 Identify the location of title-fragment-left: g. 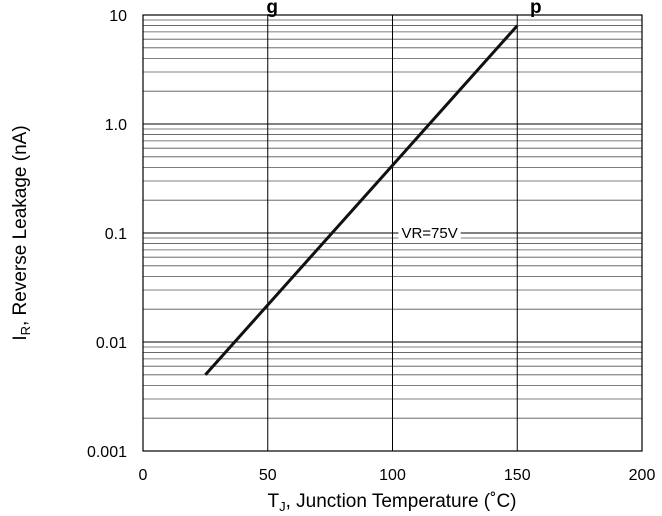
(272, 9).